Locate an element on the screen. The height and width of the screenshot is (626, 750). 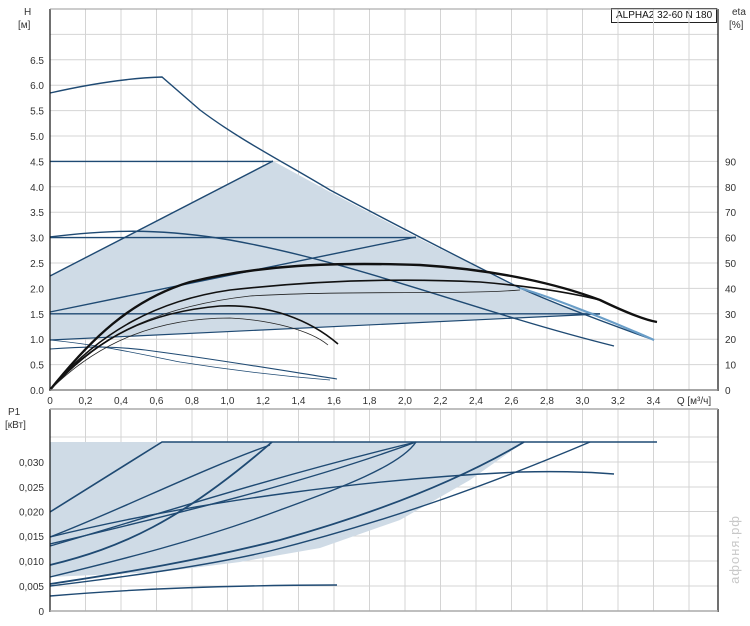
svg-text: 0,6 is located at coordinates (157, 401).